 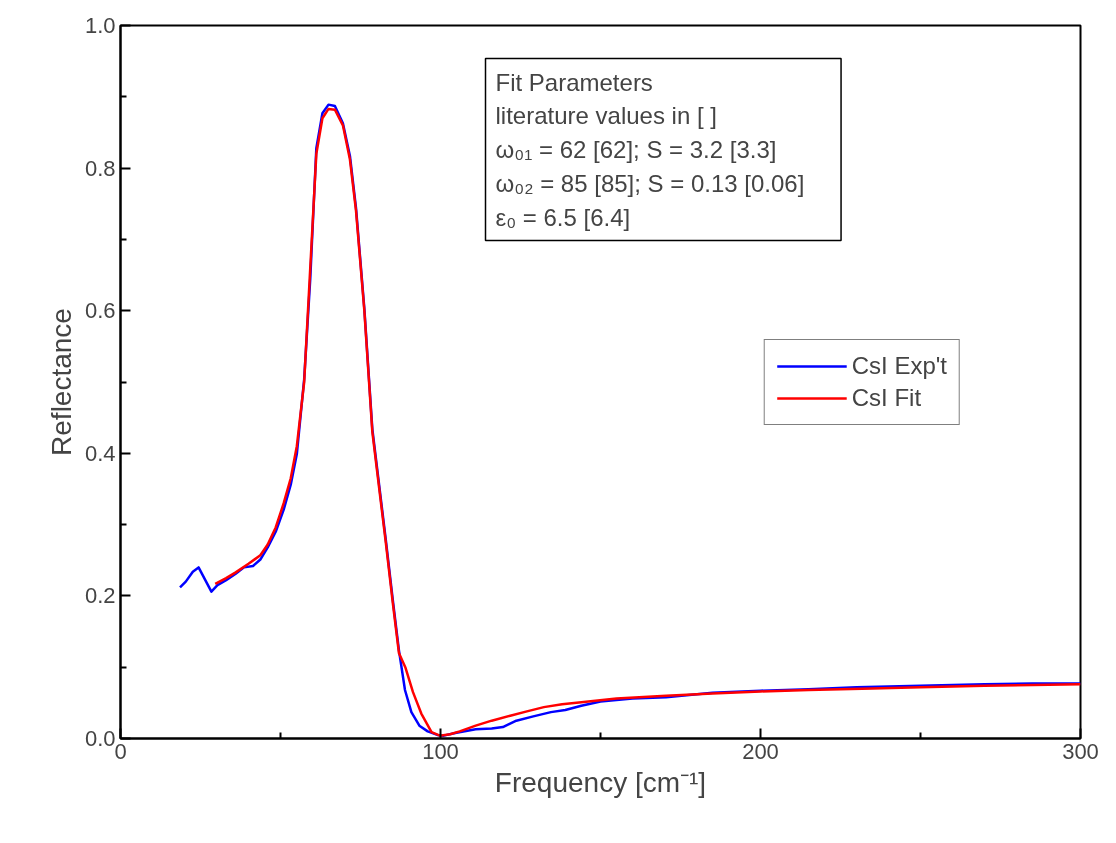 What do you see at coordinates (760, 751) in the screenshot?
I see `x-tick-label: 200` at bounding box center [760, 751].